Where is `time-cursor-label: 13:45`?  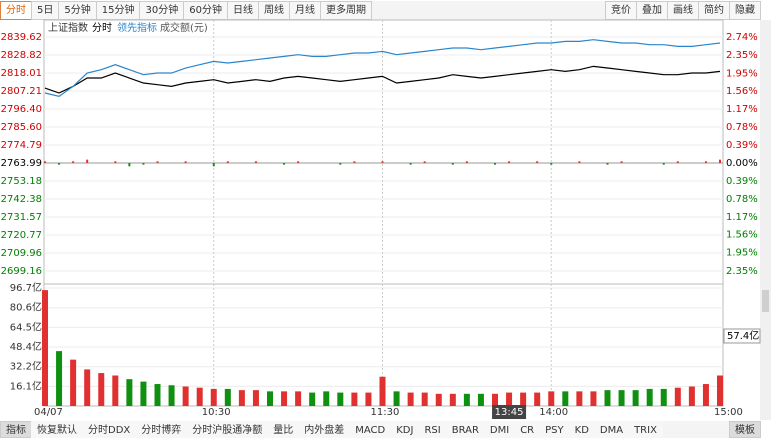 time-cursor-label: 13:45 is located at coordinates (509, 412).